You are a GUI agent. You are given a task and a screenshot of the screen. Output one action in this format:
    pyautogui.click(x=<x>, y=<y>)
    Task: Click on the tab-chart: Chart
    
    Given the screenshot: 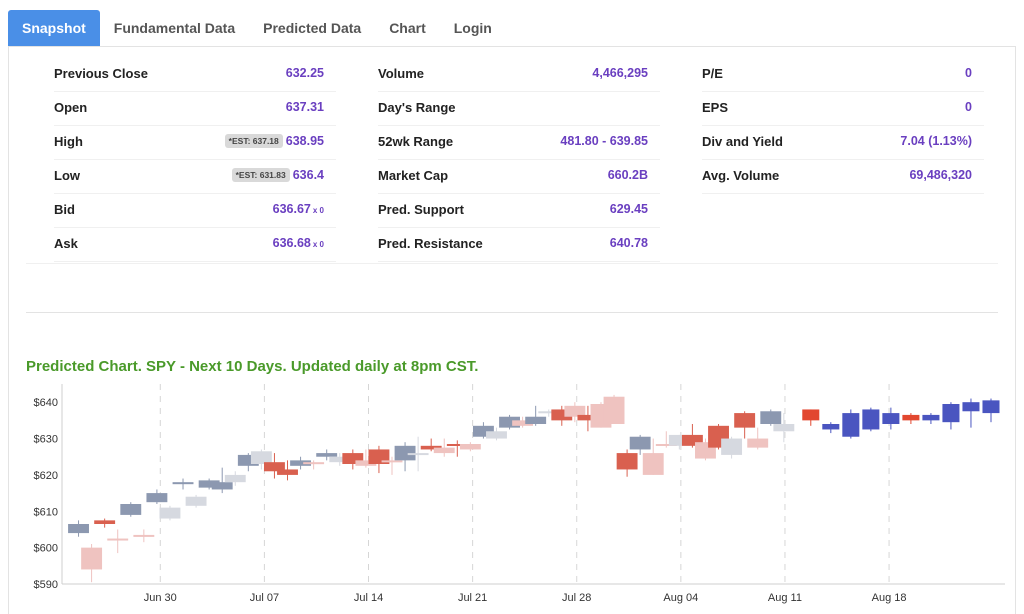 What is the action you would take?
    pyautogui.click(x=407, y=28)
    